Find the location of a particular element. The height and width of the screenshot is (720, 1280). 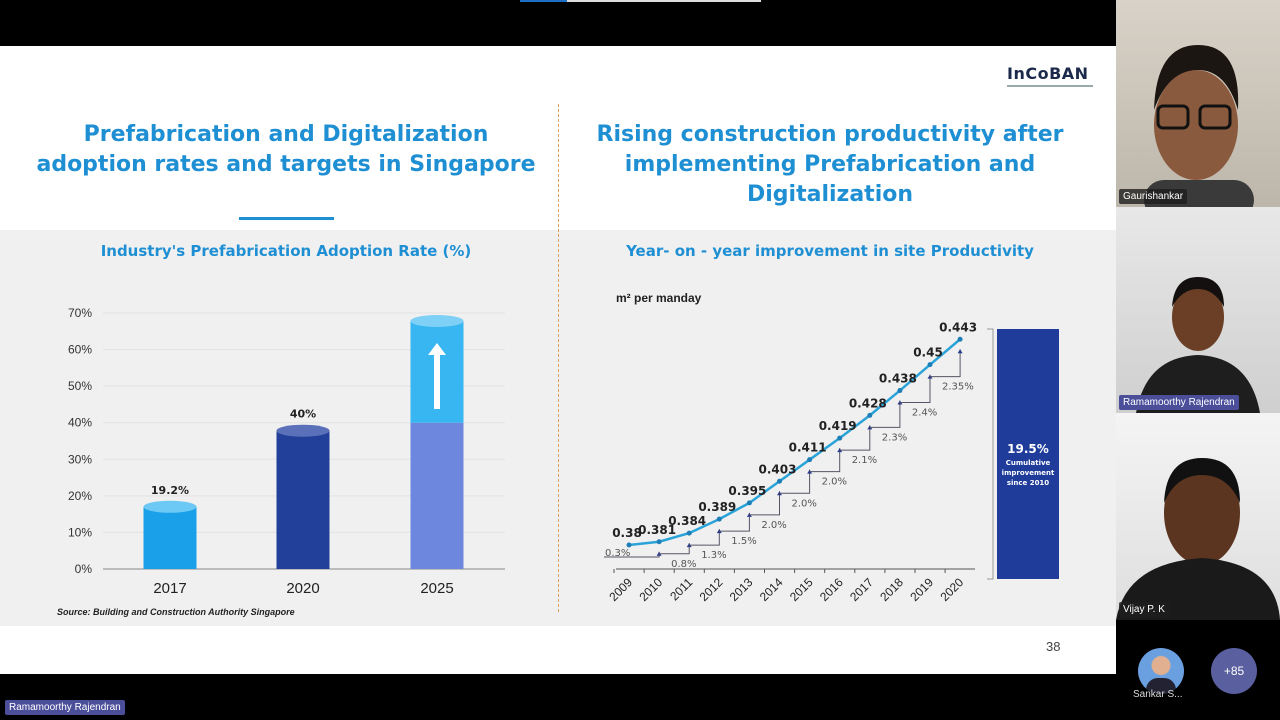

bar-data-label: 19.2% is located at coordinates (170, 490).